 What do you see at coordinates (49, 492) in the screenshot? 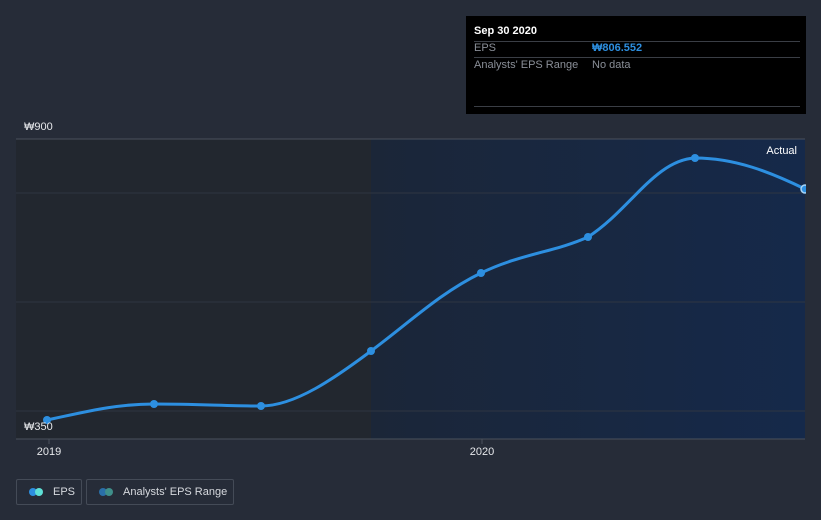
I see `legend-eps: EPS` at bounding box center [49, 492].